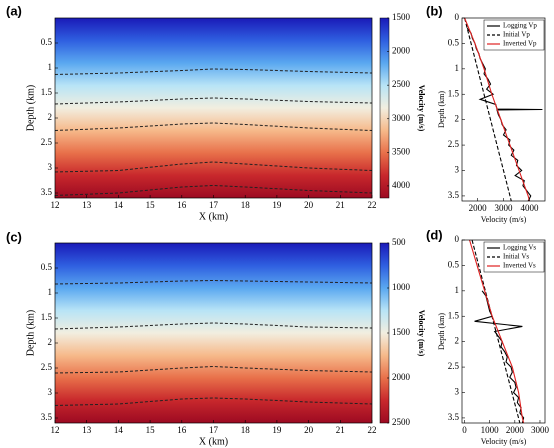 This screenshot has width=554, height=448. I want to click on panel-label: (a), so click(14, 10).